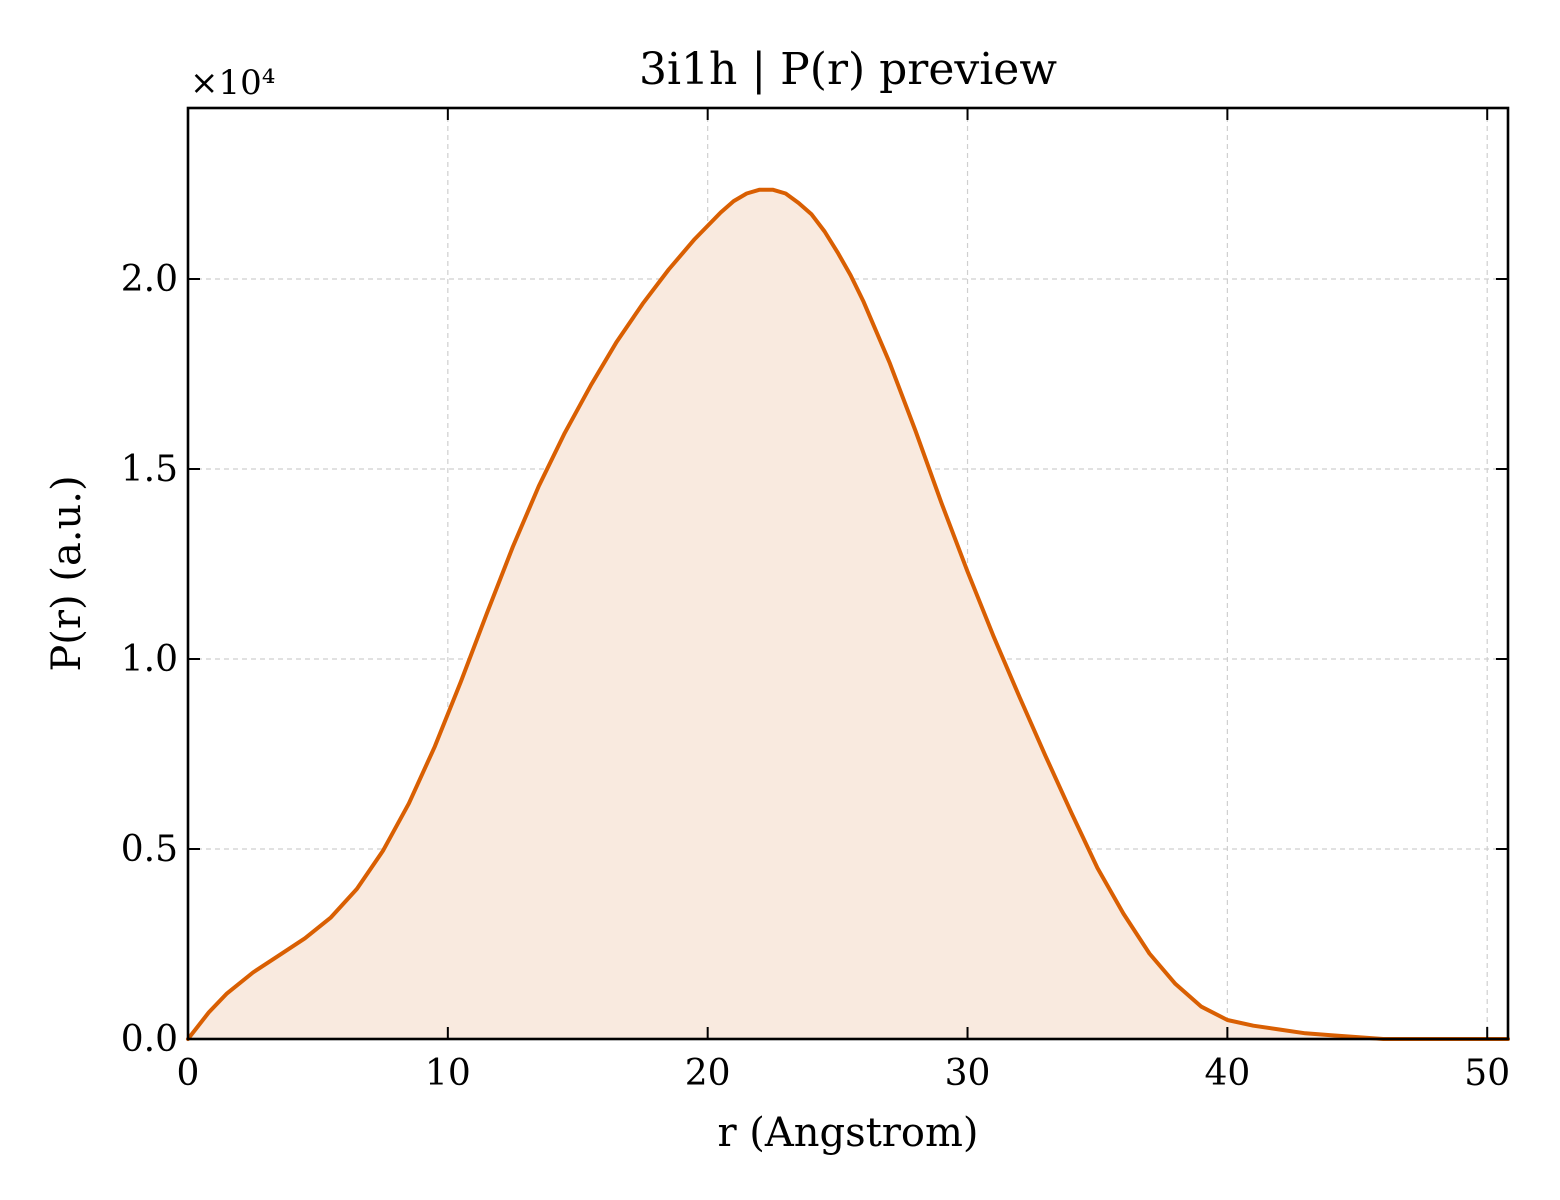 This screenshot has width=1560, height=1200. I want to click on x-tick-label: 10, so click(448, 1073).